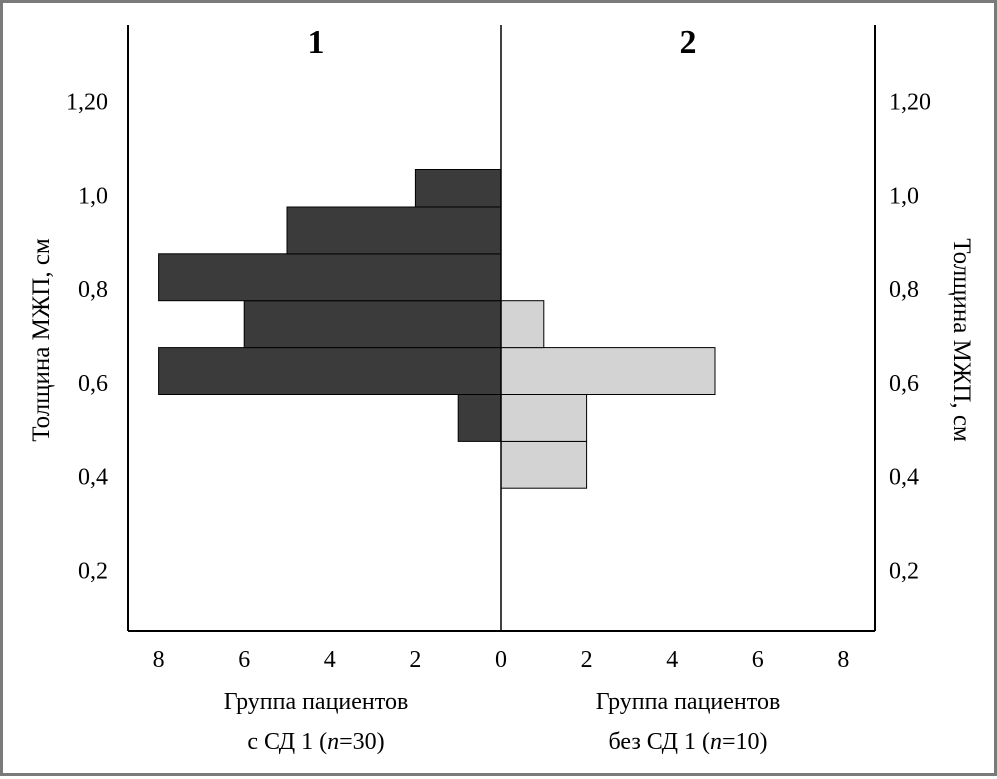 This screenshot has height=779, width=997. I want to click on group-label-left-line1: Группа пациентов, so click(316, 702).